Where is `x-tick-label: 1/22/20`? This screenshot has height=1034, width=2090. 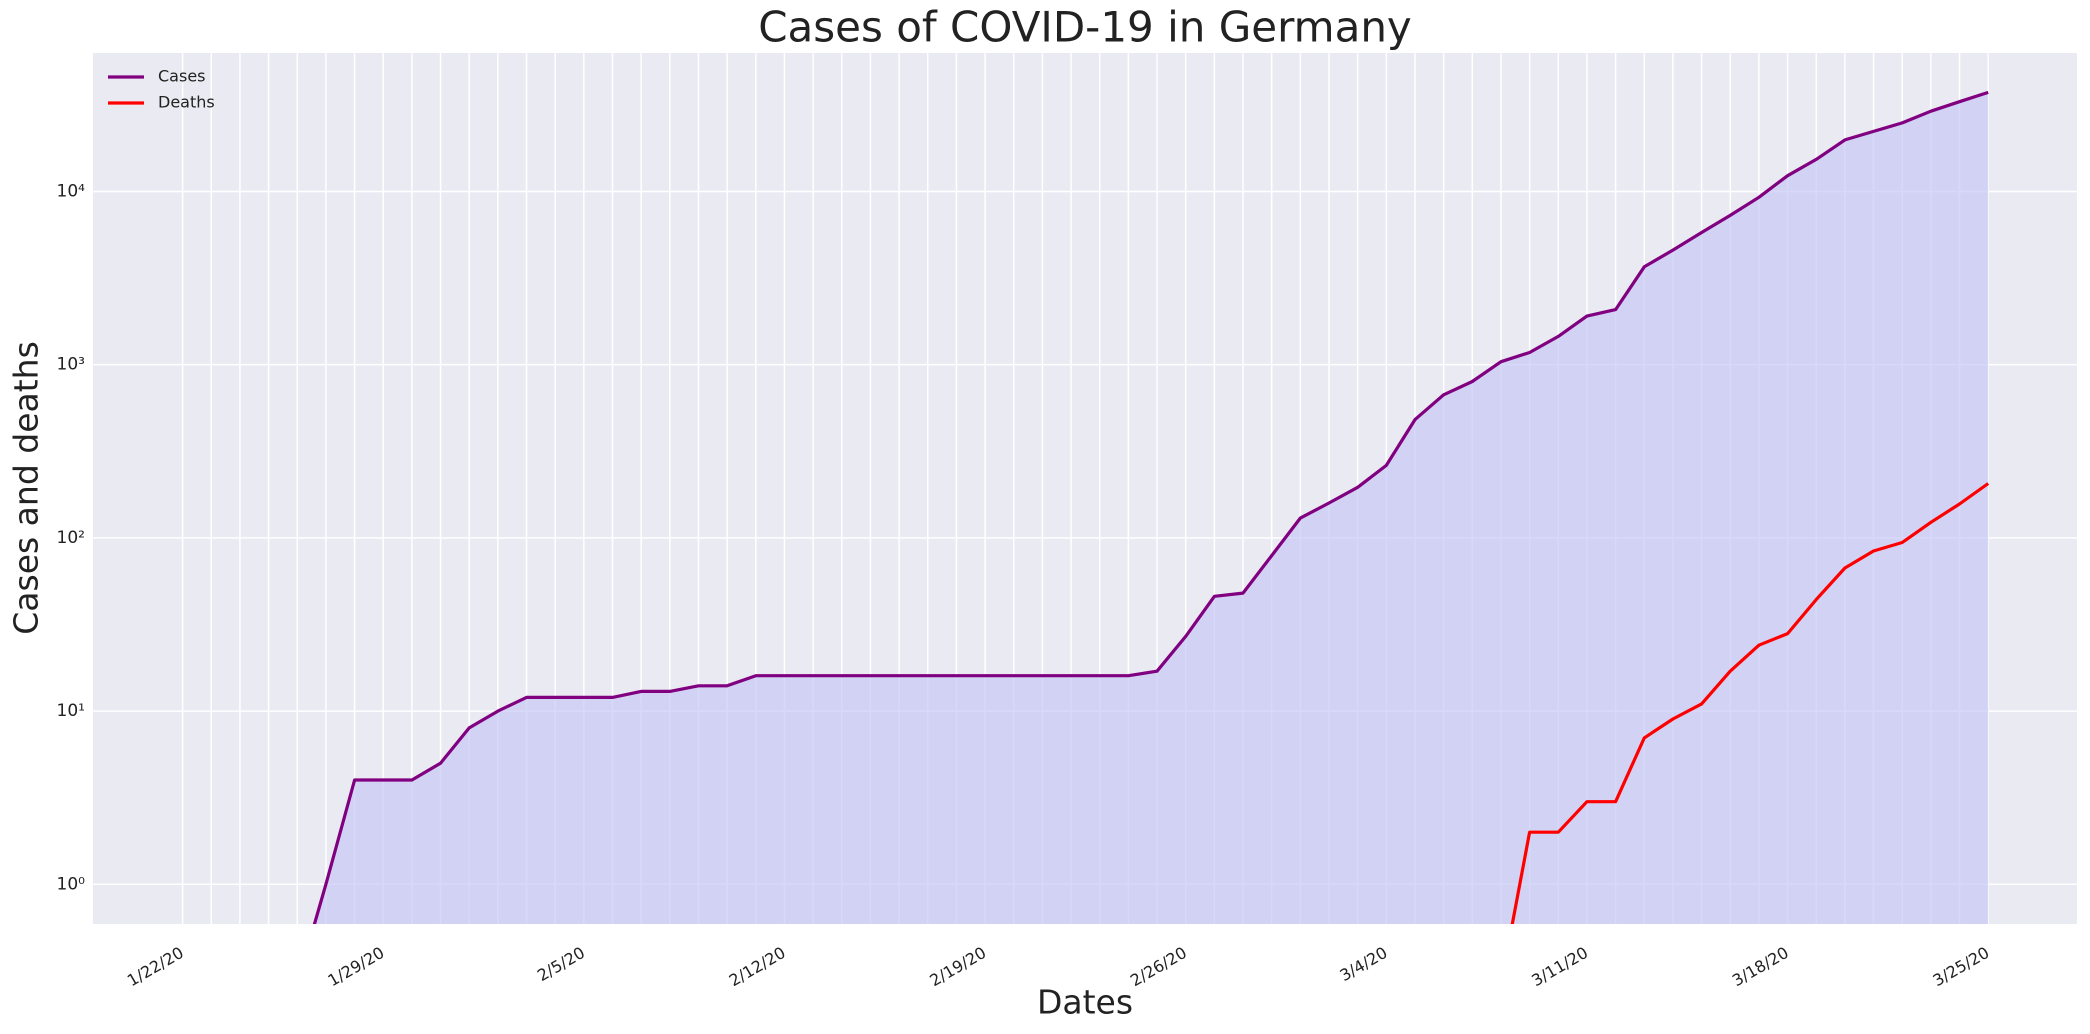
x-tick-label: 1/22/20 is located at coordinates (155, 966).